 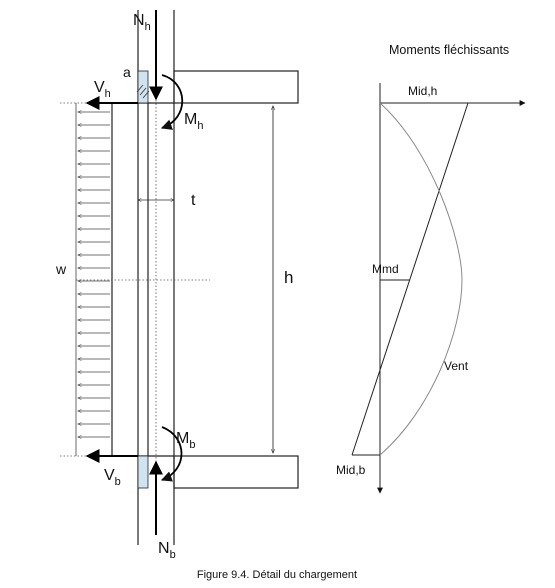 What do you see at coordinates (143, 91) in the screenshot?
I see `hatch-marks` at bounding box center [143, 91].